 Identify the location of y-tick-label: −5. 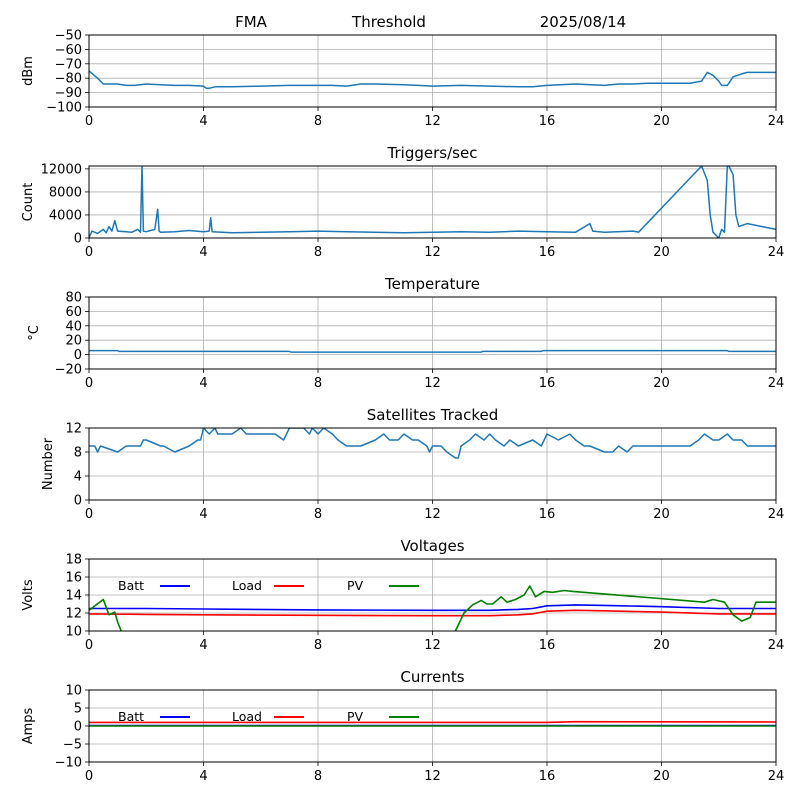
(72, 745).